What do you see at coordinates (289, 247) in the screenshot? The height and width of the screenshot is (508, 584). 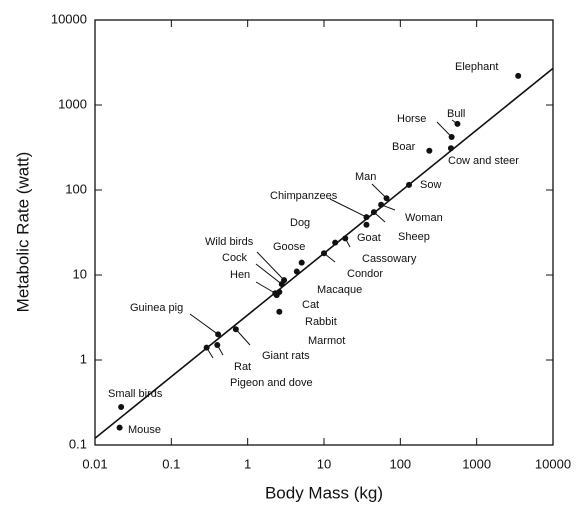 I see `point-label: Goose` at bounding box center [289, 247].